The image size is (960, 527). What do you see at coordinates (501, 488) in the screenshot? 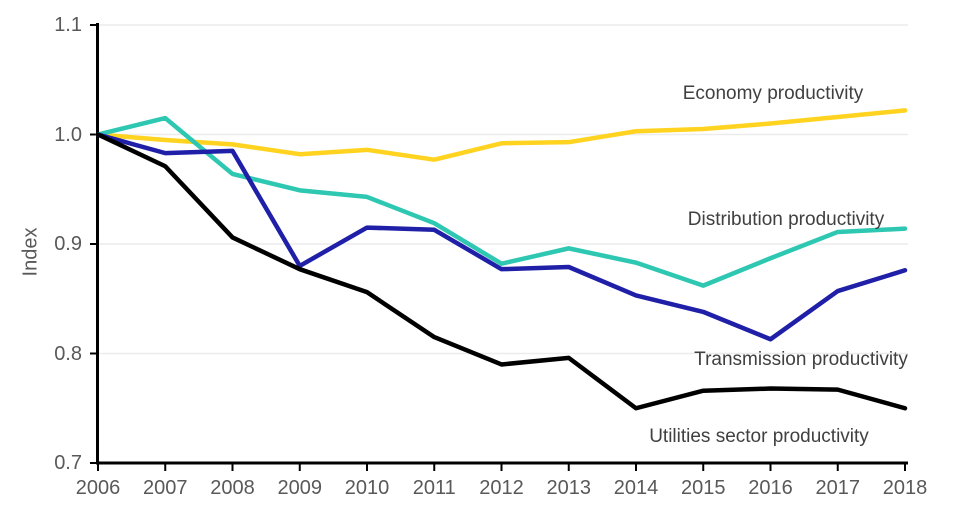
I see `x-tick-label: 2012` at bounding box center [501, 488].